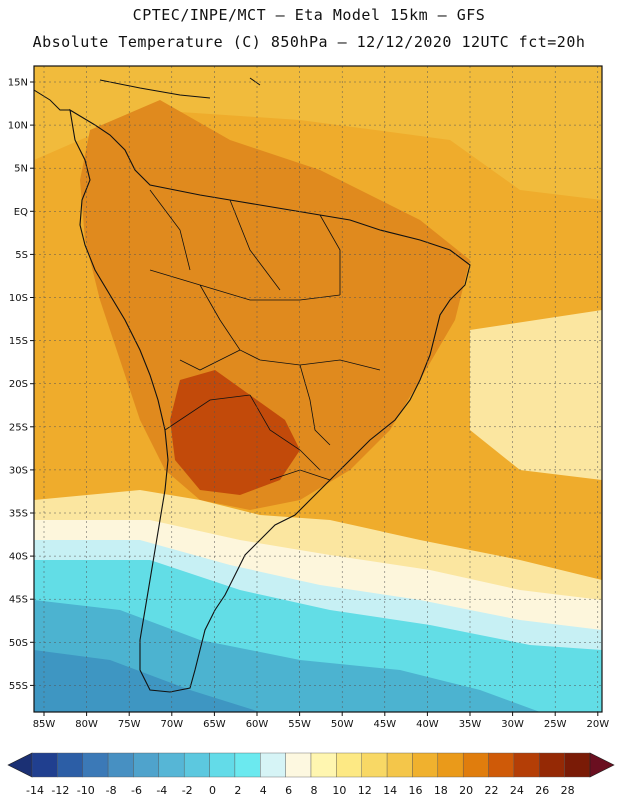 The width and height of the screenshot is (618, 800). What do you see at coordinates (214, 724) in the screenshot?
I see `lon-label: 65W` at bounding box center [214, 724].